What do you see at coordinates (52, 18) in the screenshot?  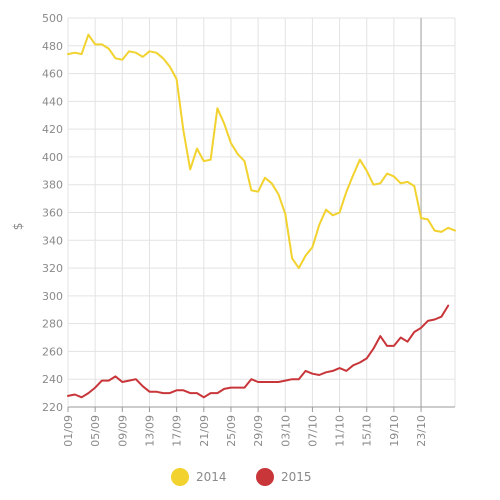 I see `y-tick-label: 500` at bounding box center [52, 18].